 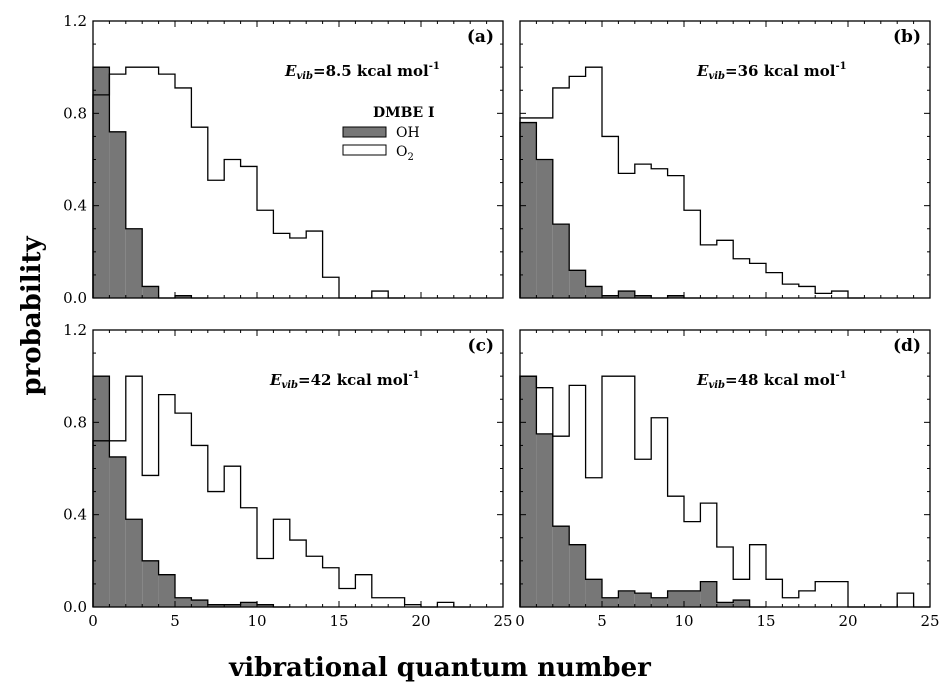 I want to click on step-line-o2-b, so click(x=692, y=182).